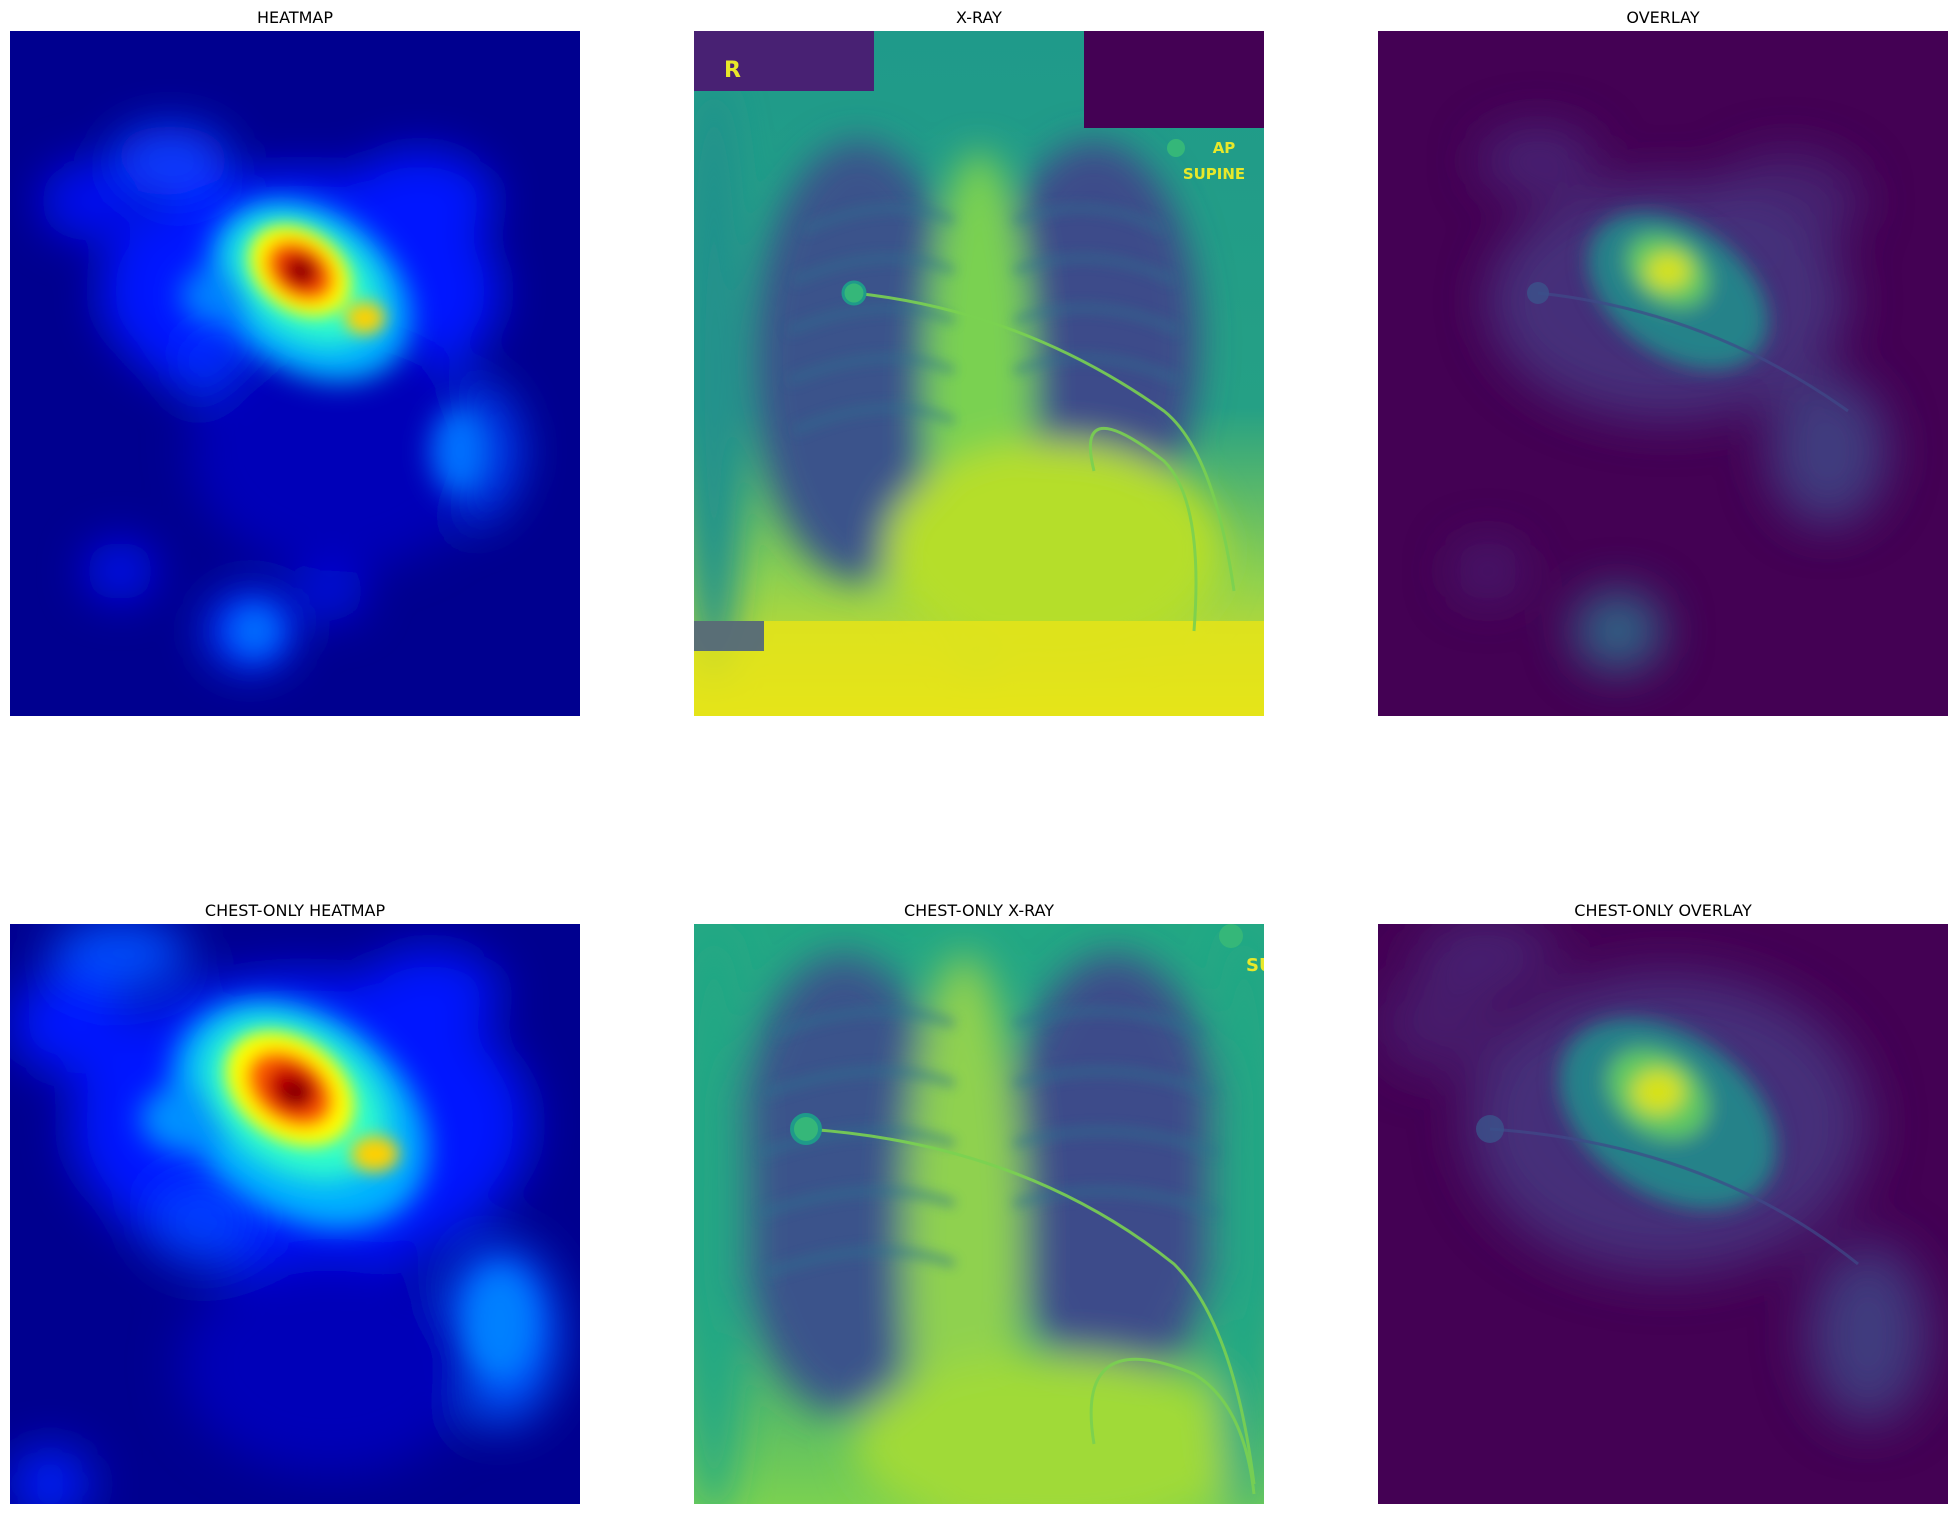 The width and height of the screenshot is (1957, 1514). Describe the element at coordinates (294, 17) in the screenshot. I see `heatmap-title: HEATMAP` at that location.